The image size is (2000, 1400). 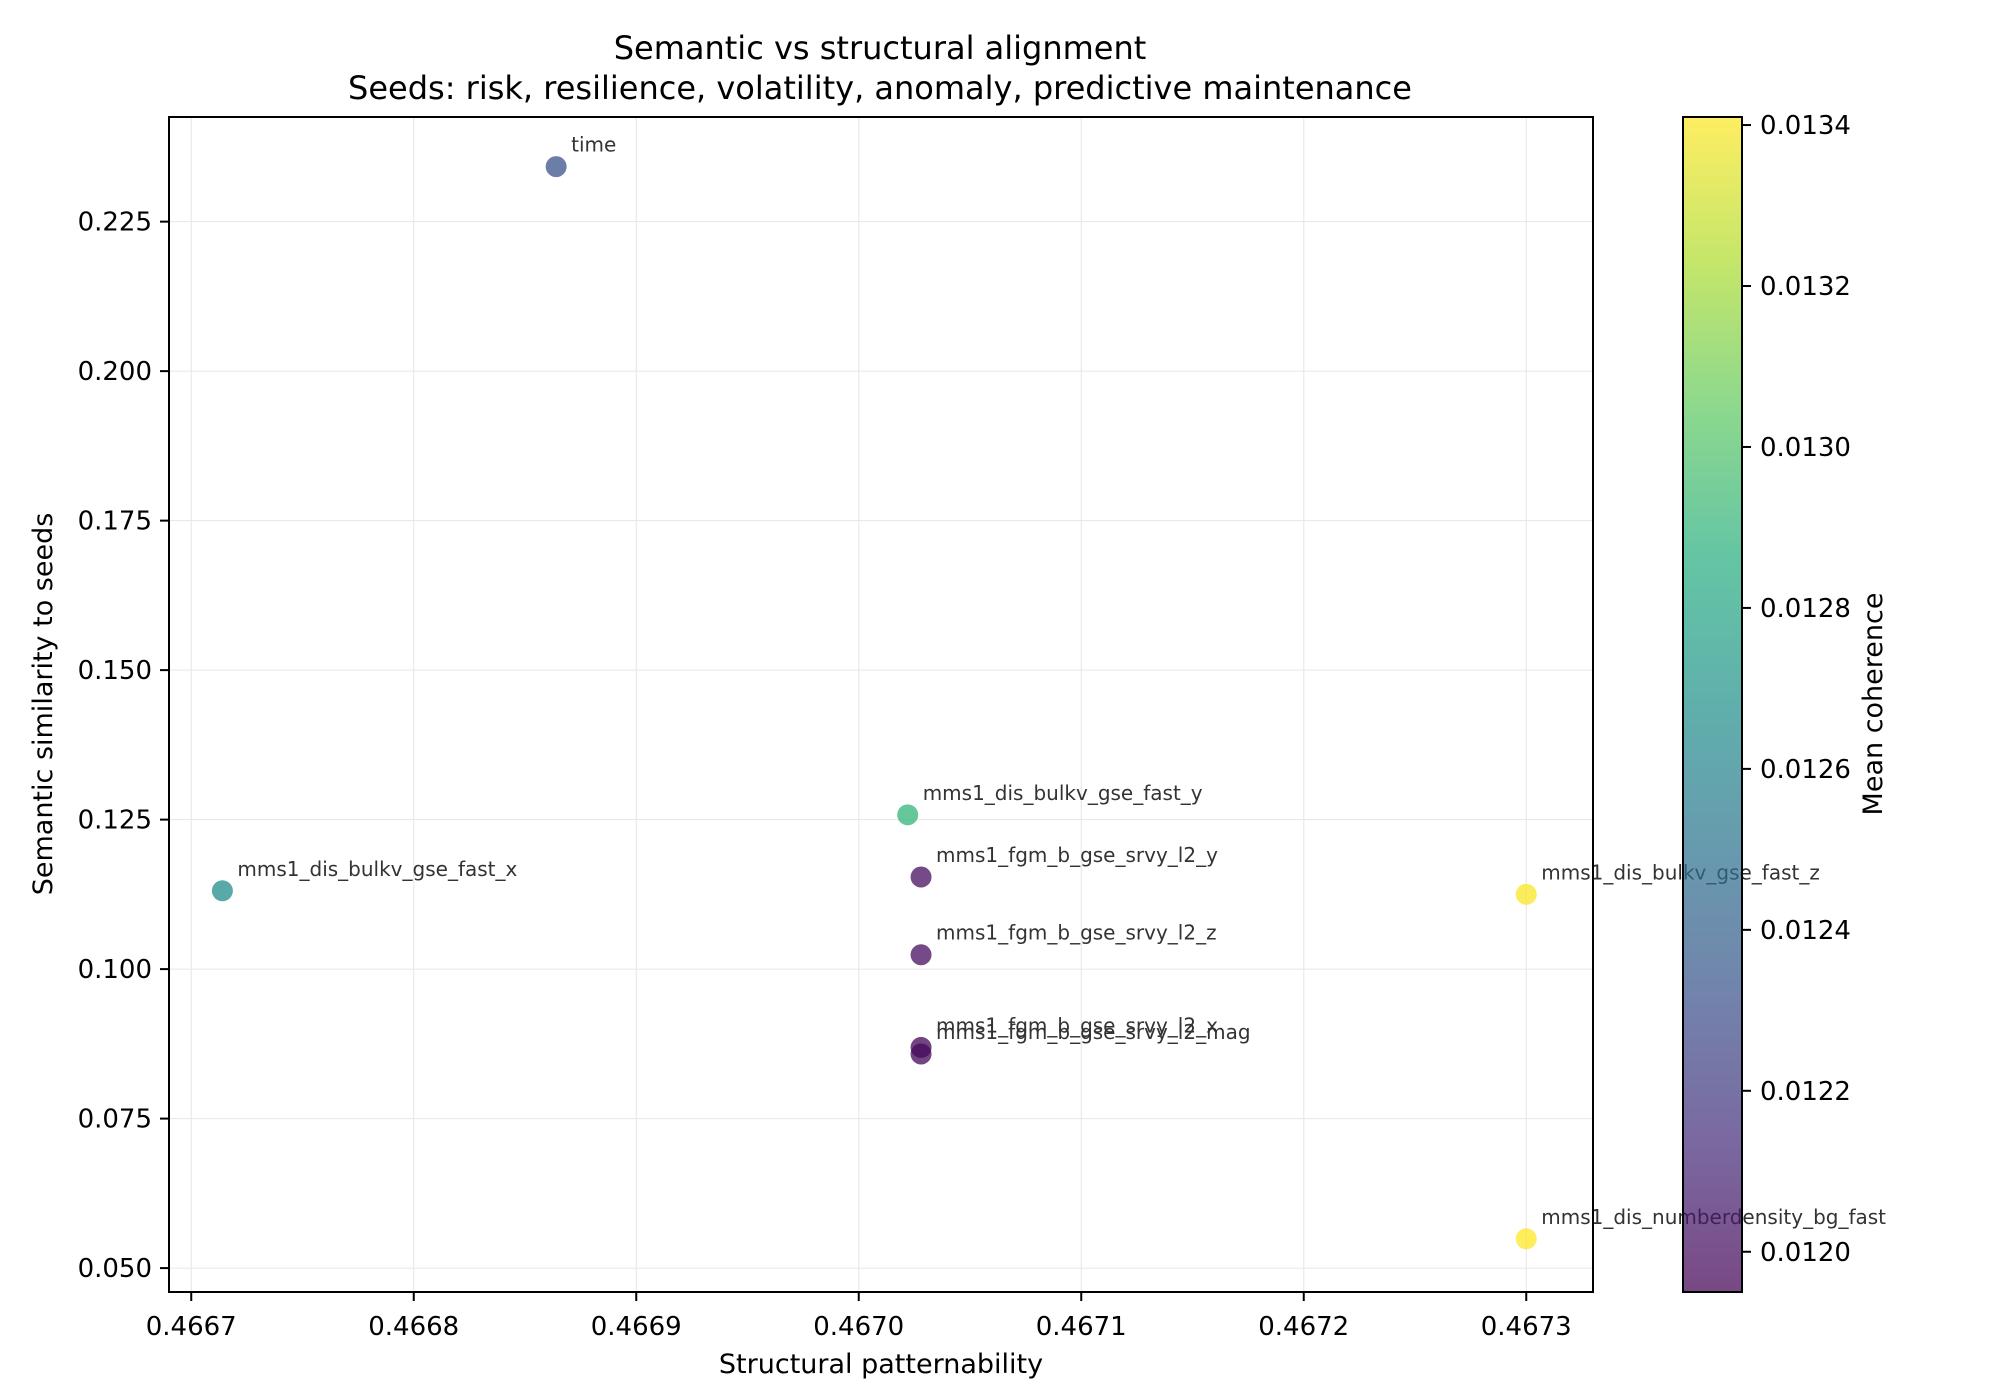 I want to click on colorbar-tick-label: 0.0130, so click(x=1805, y=448).